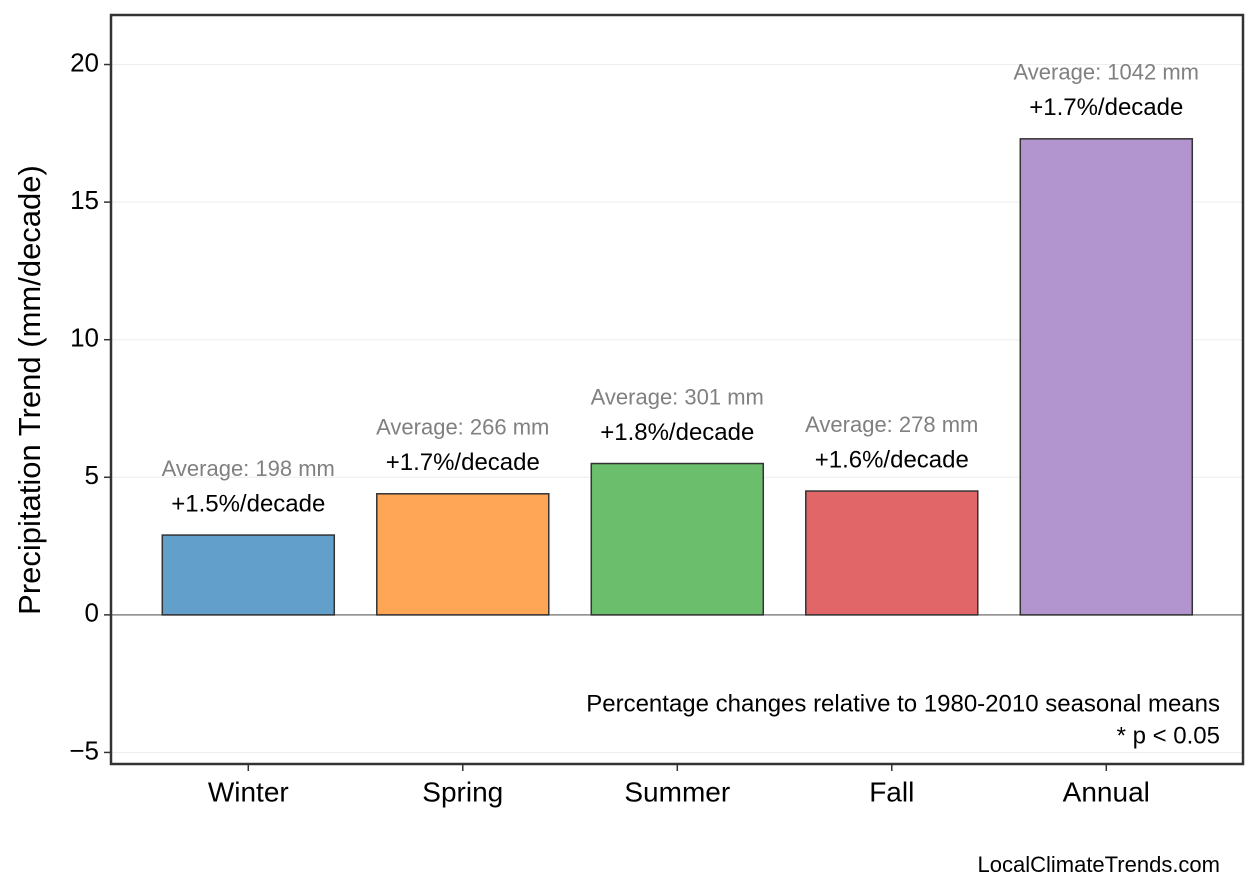 Image resolution: width=1258 pixels, height=893 pixels. What do you see at coordinates (677, 396) in the screenshot?
I see `average-label: Average: 301 mm` at bounding box center [677, 396].